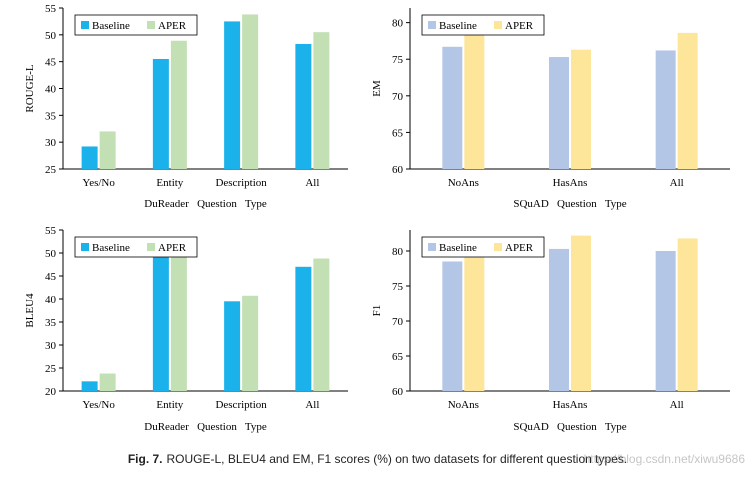  What do you see at coordinates (377, 88) in the screenshot?
I see `y-axis-title: EM` at bounding box center [377, 88].